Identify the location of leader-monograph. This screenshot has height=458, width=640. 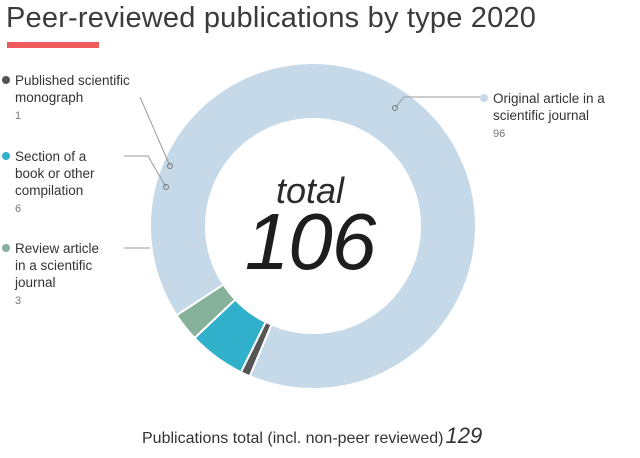
(155, 131).